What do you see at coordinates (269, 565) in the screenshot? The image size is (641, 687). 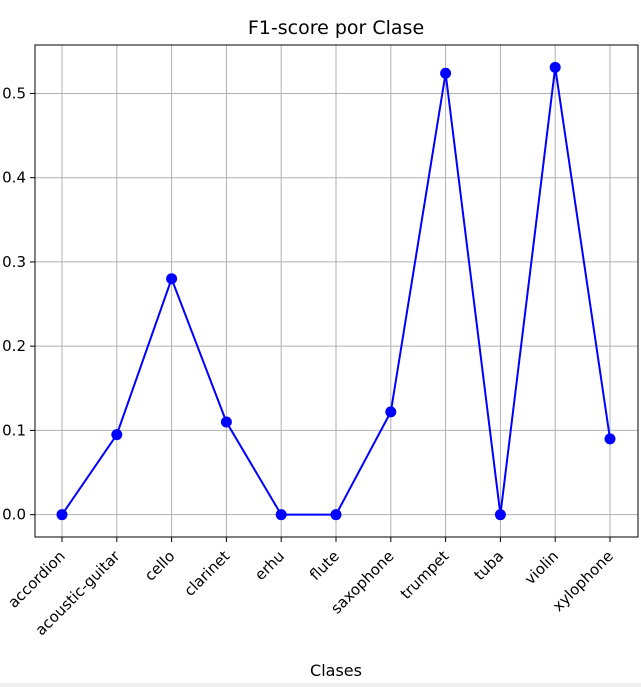 I see `x-tick-label: erhu` at bounding box center [269, 565].